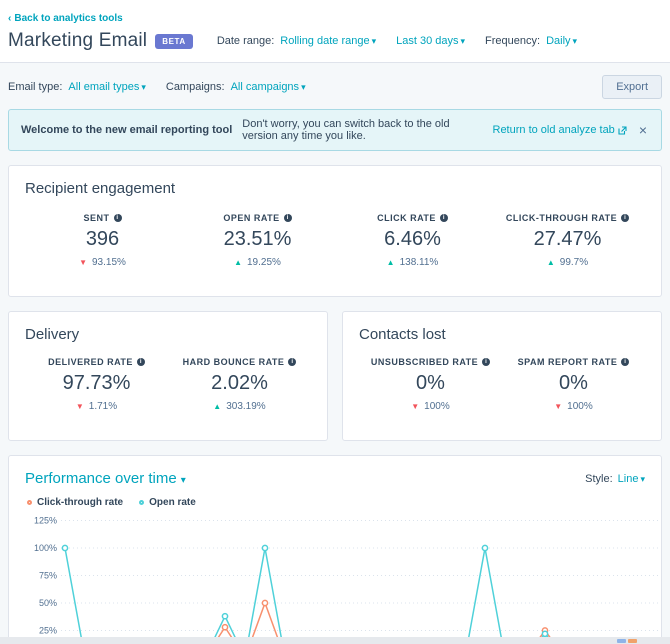  Describe the element at coordinates (239, 406) in the screenshot. I see `metric-change: ▲ 303.19%` at that location.